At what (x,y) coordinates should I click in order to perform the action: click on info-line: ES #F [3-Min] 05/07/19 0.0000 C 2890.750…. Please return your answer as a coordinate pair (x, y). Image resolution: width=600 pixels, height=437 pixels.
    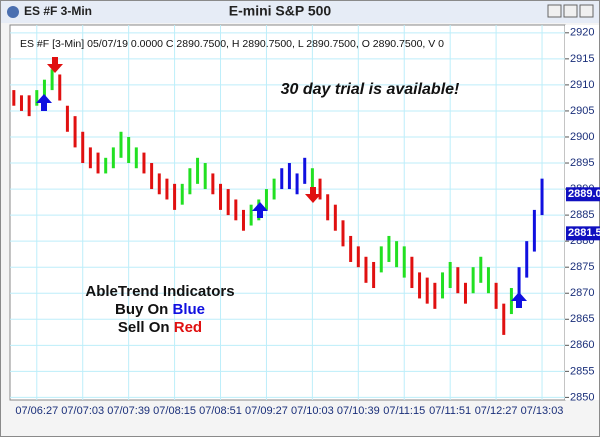
    Looking at the image, I should click on (232, 44).